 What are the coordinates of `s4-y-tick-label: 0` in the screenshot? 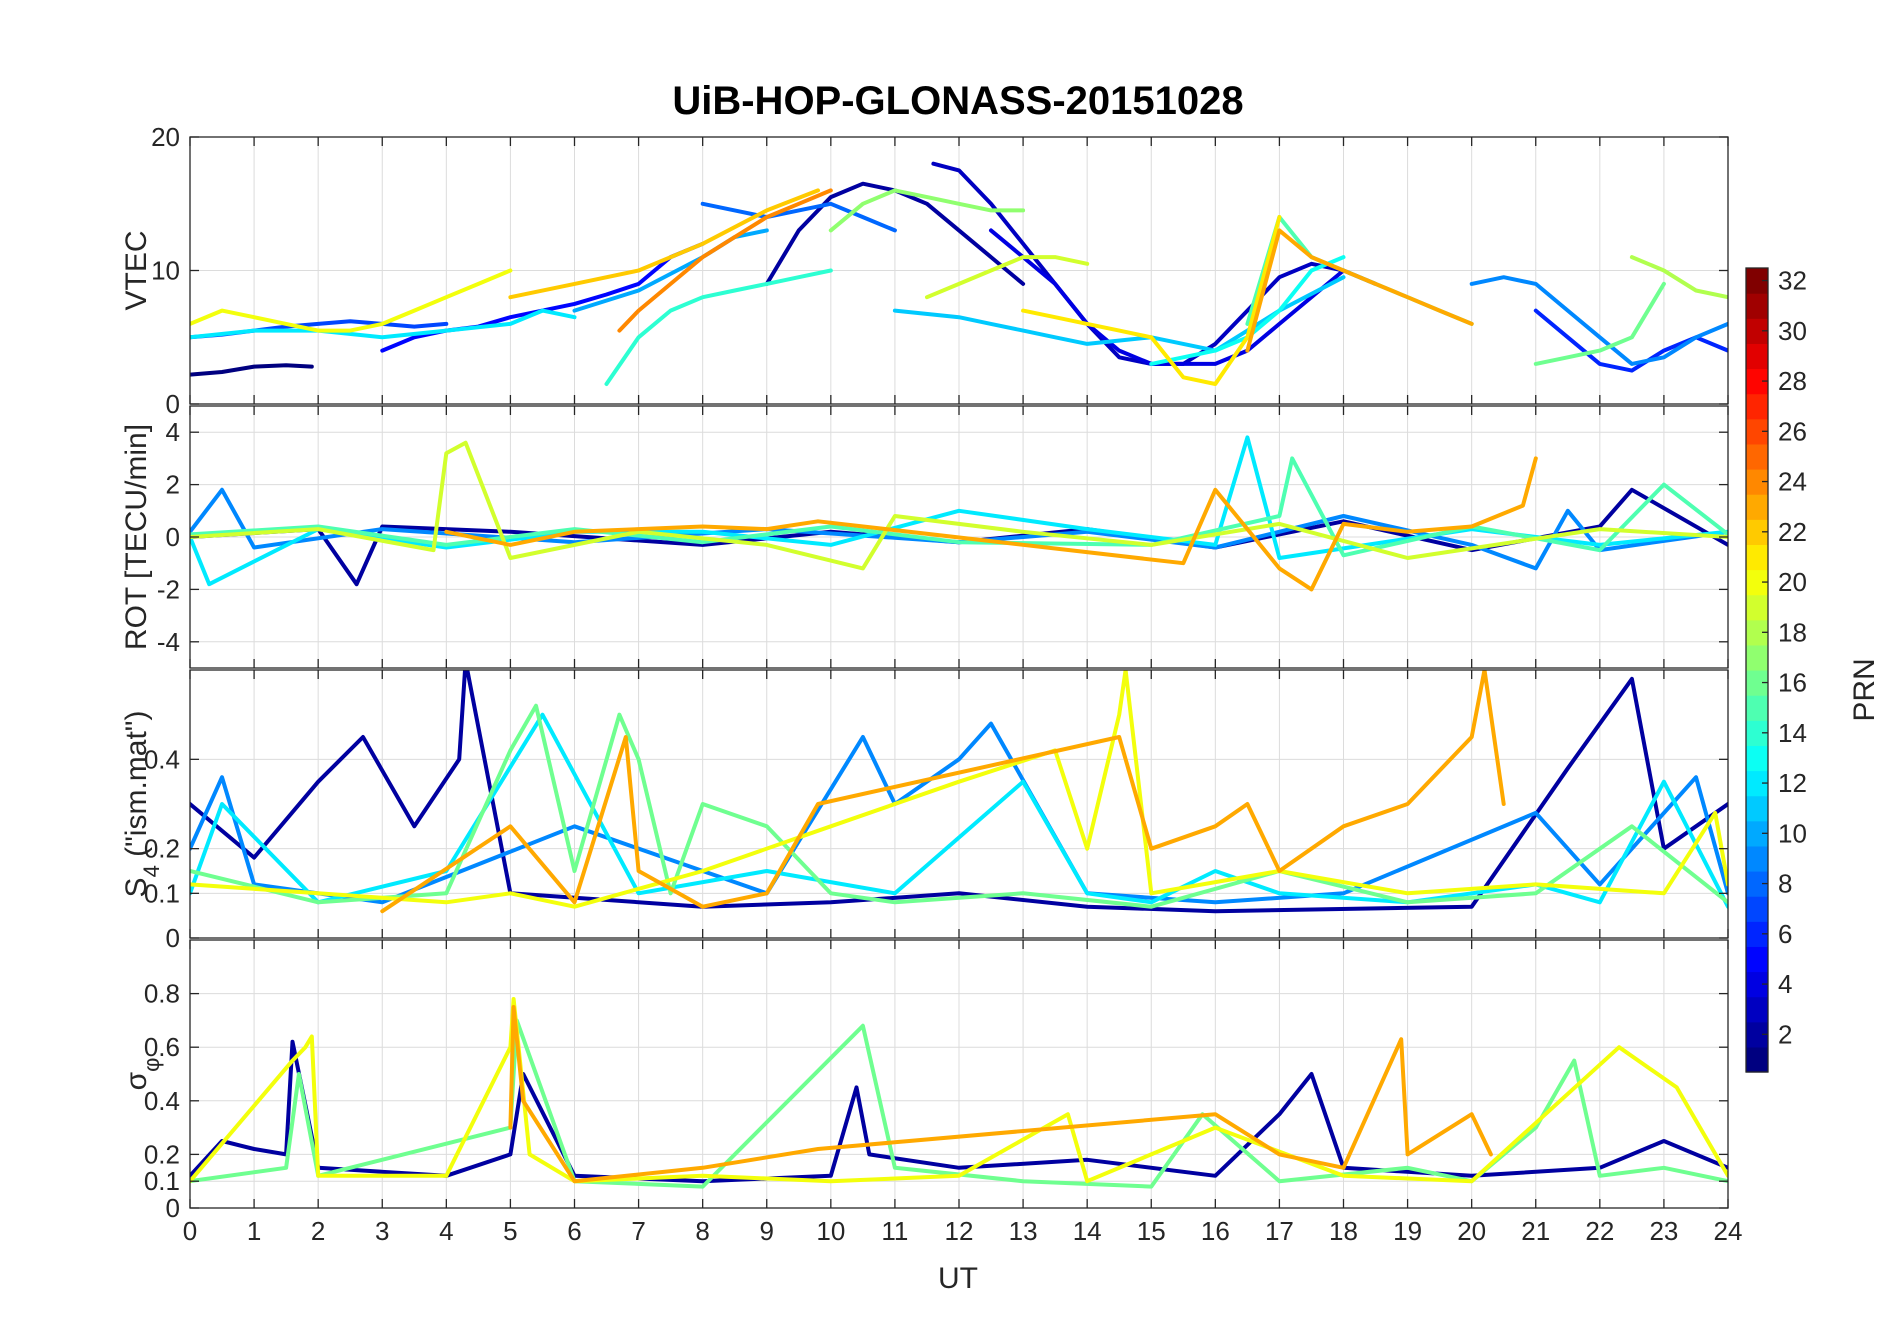 It's located at (173, 938).